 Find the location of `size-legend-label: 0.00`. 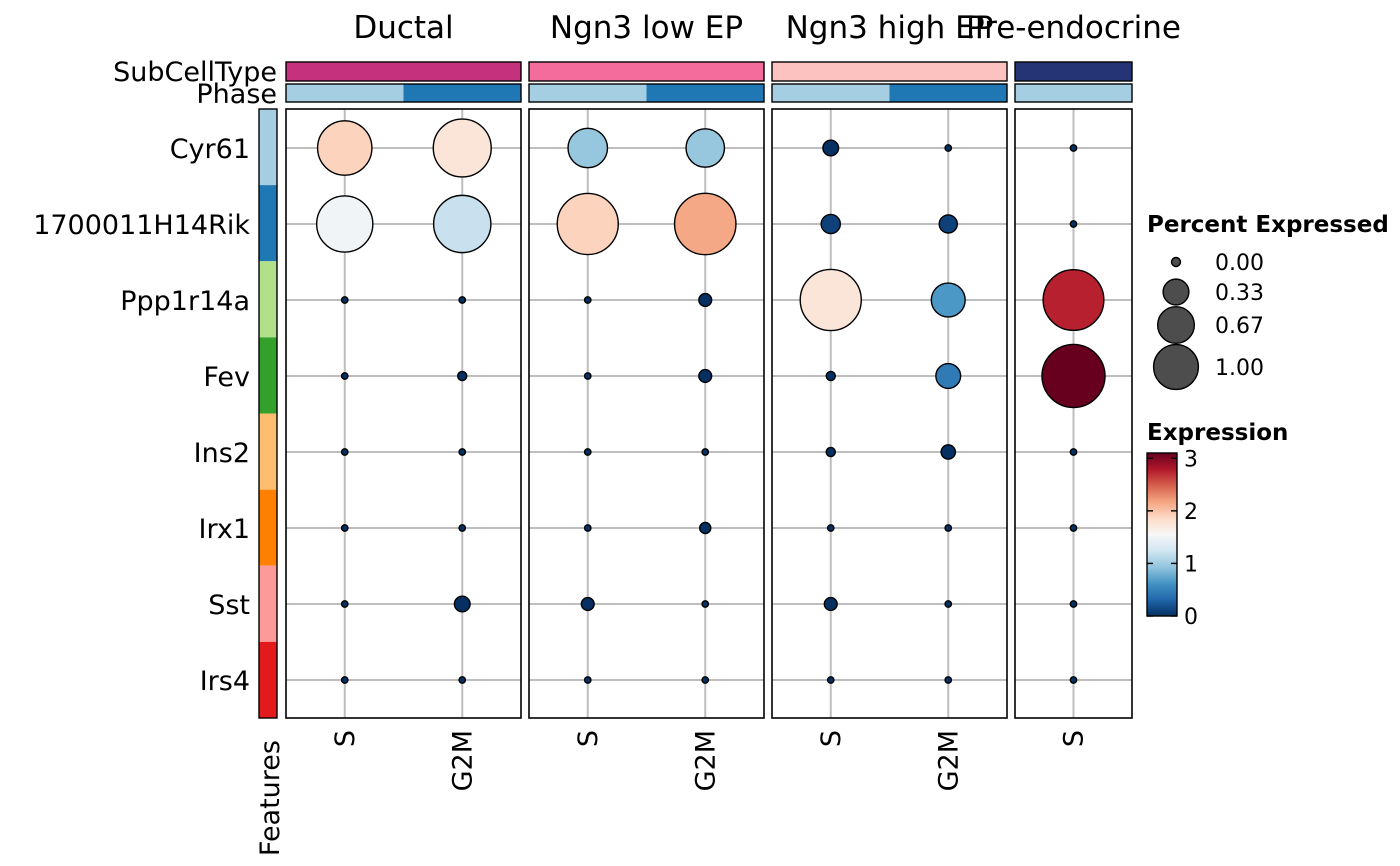

size-legend-label: 0.00 is located at coordinates (1239, 263).